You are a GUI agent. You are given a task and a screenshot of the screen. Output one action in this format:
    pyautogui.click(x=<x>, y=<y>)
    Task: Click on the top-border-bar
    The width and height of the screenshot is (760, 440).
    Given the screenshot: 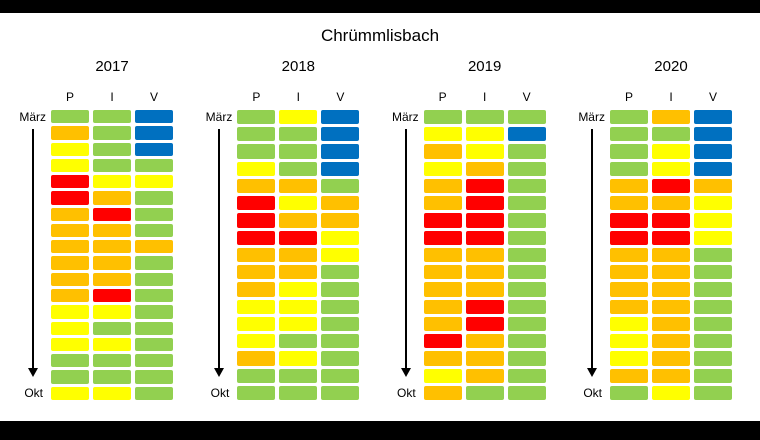 What is the action you would take?
    pyautogui.click(x=380, y=6)
    